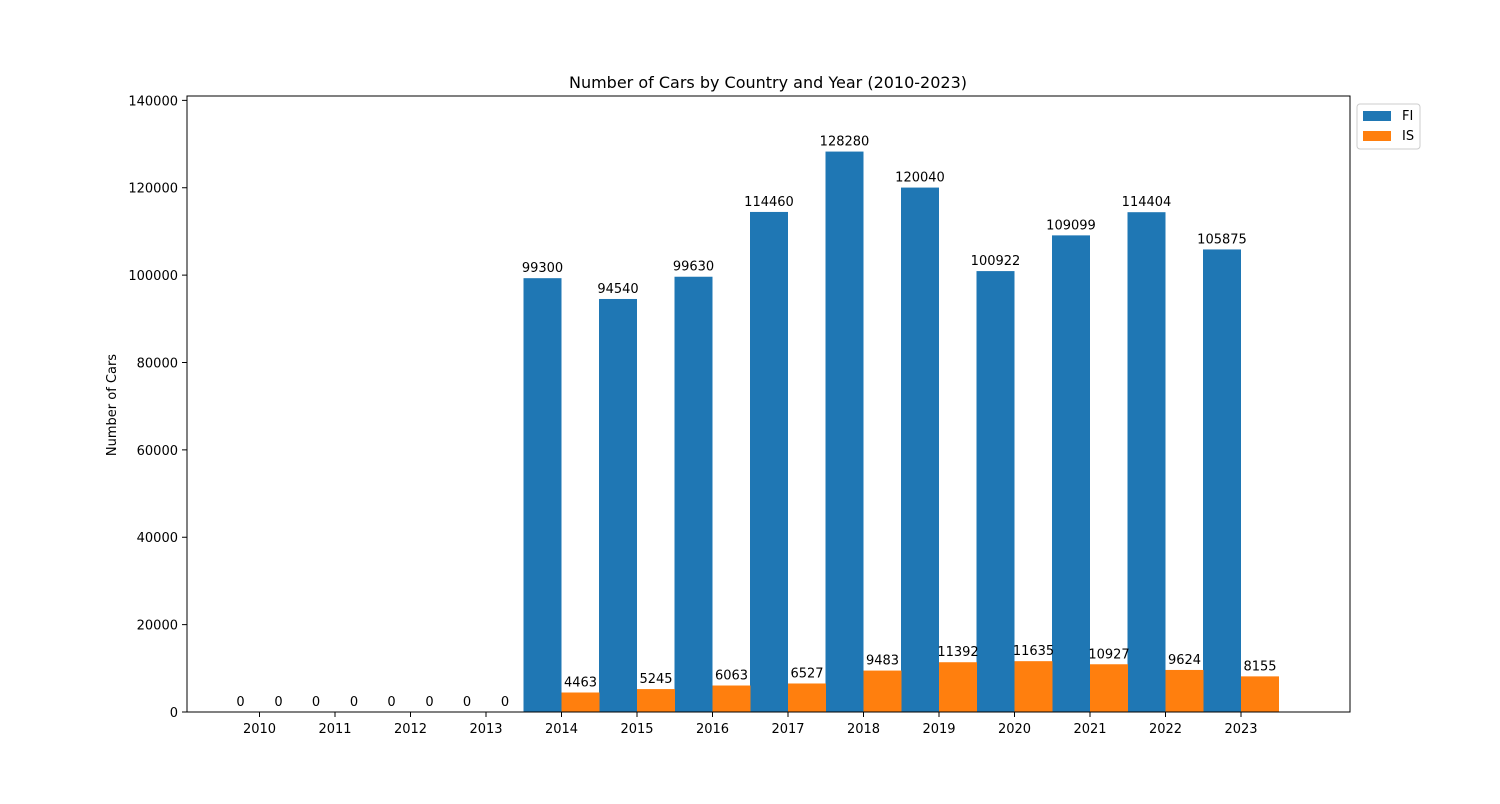 The image size is (1500, 804). Describe the element at coordinates (1014, 729) in the screenshot. I see `x-tick-label: 2020` at that location.